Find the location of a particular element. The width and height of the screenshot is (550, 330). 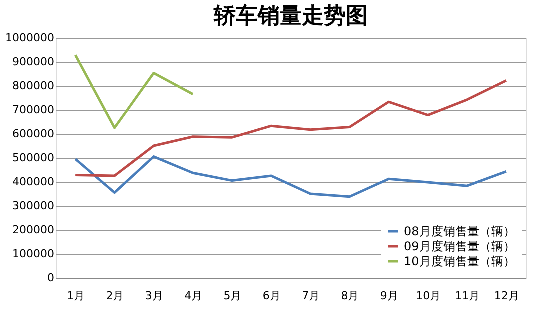

x-tick-label: 5月 is located at coordinates (233, 296).